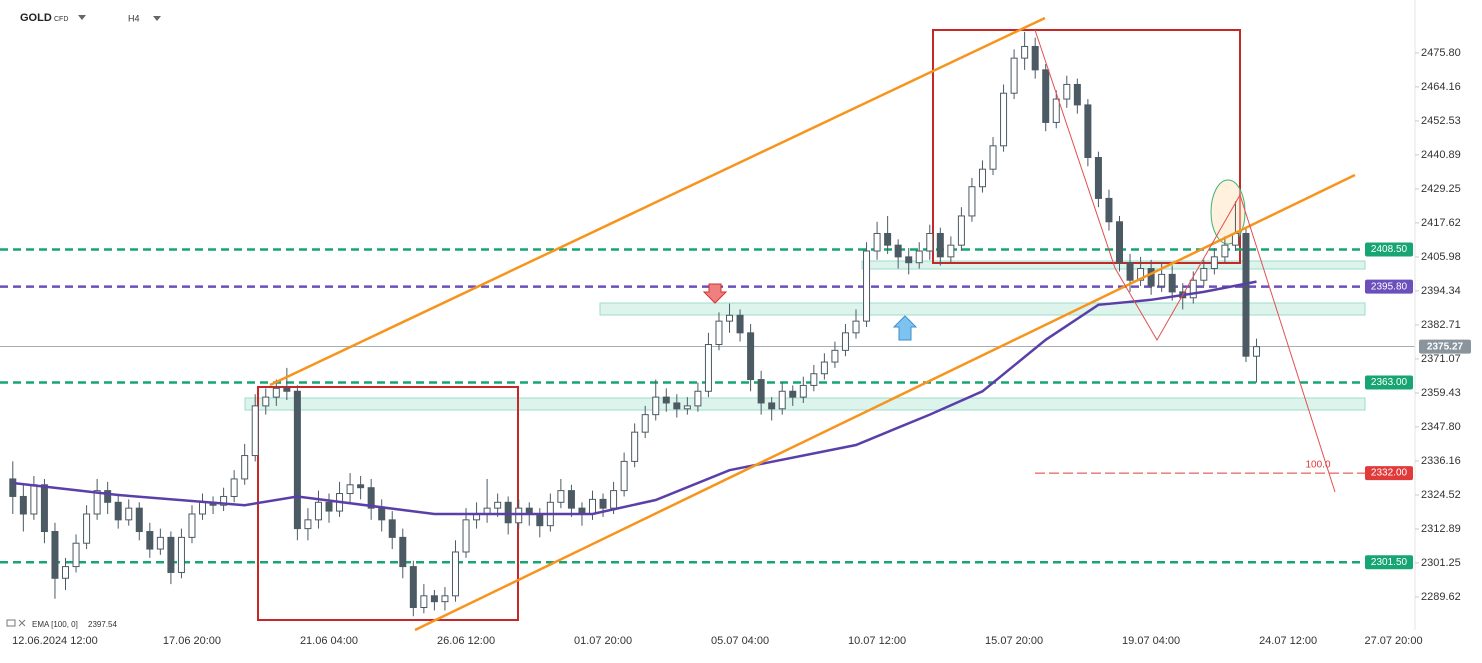  I want to click on y-tick-label: 2440.89, so click(1441, 155).